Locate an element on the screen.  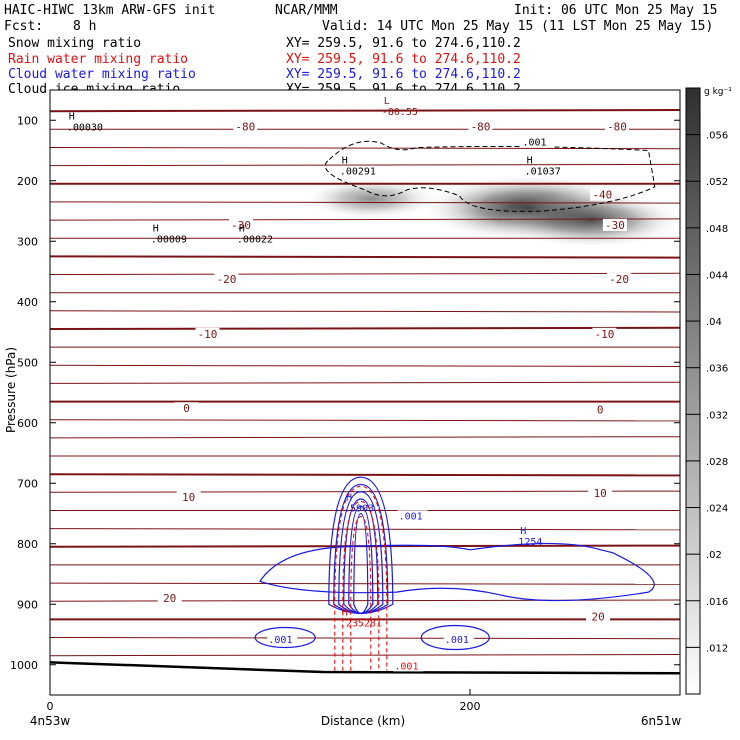
colorbar-tick-label: .036 is located at coordinates (717, 369).